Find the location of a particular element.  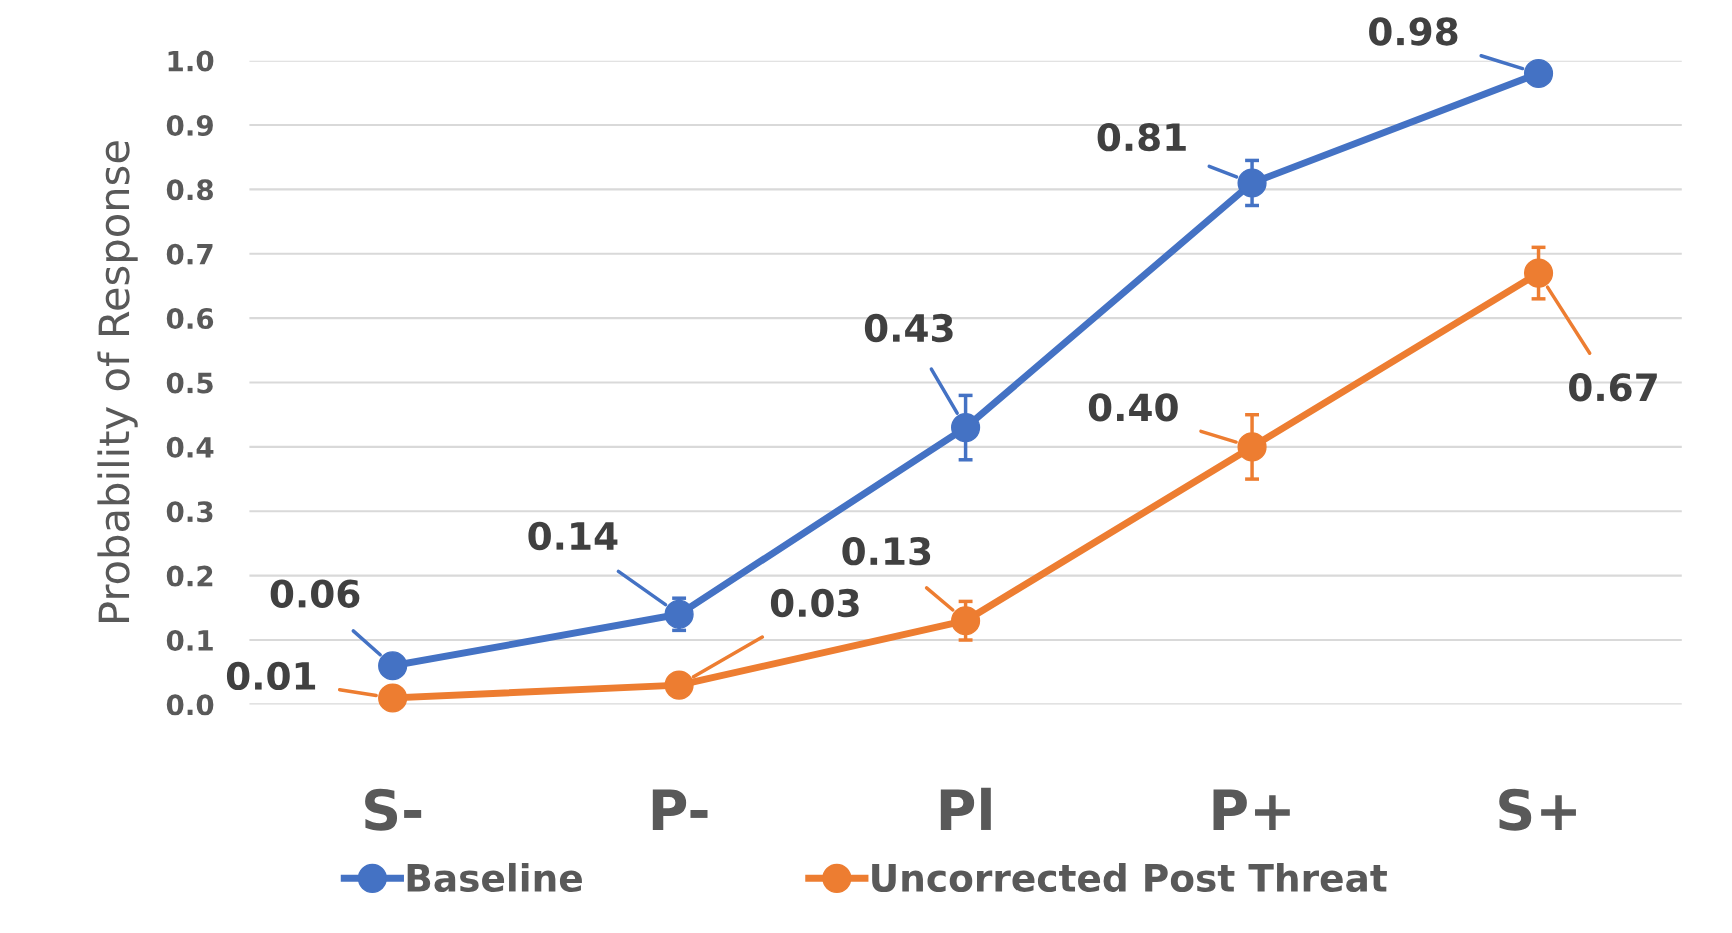

y-tick-label: 1.0 is located at coordinates (191, 61).